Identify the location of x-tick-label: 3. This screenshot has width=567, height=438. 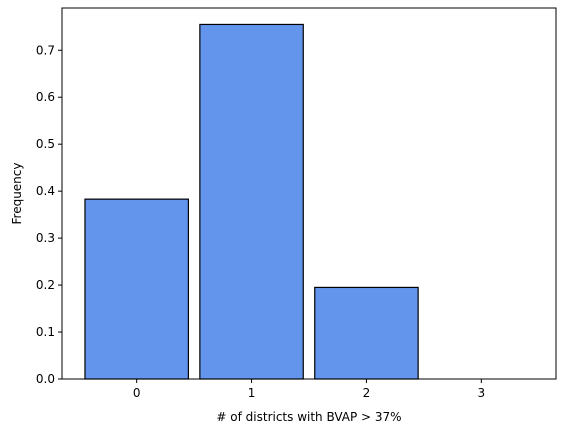
(482, 393).